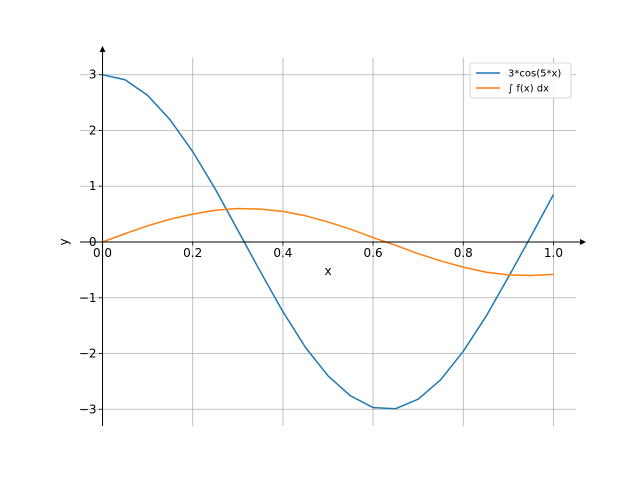 This screenshot has width=640, height=480. I want to click on x-tick-label-3: 0.6, so click(373, 253).